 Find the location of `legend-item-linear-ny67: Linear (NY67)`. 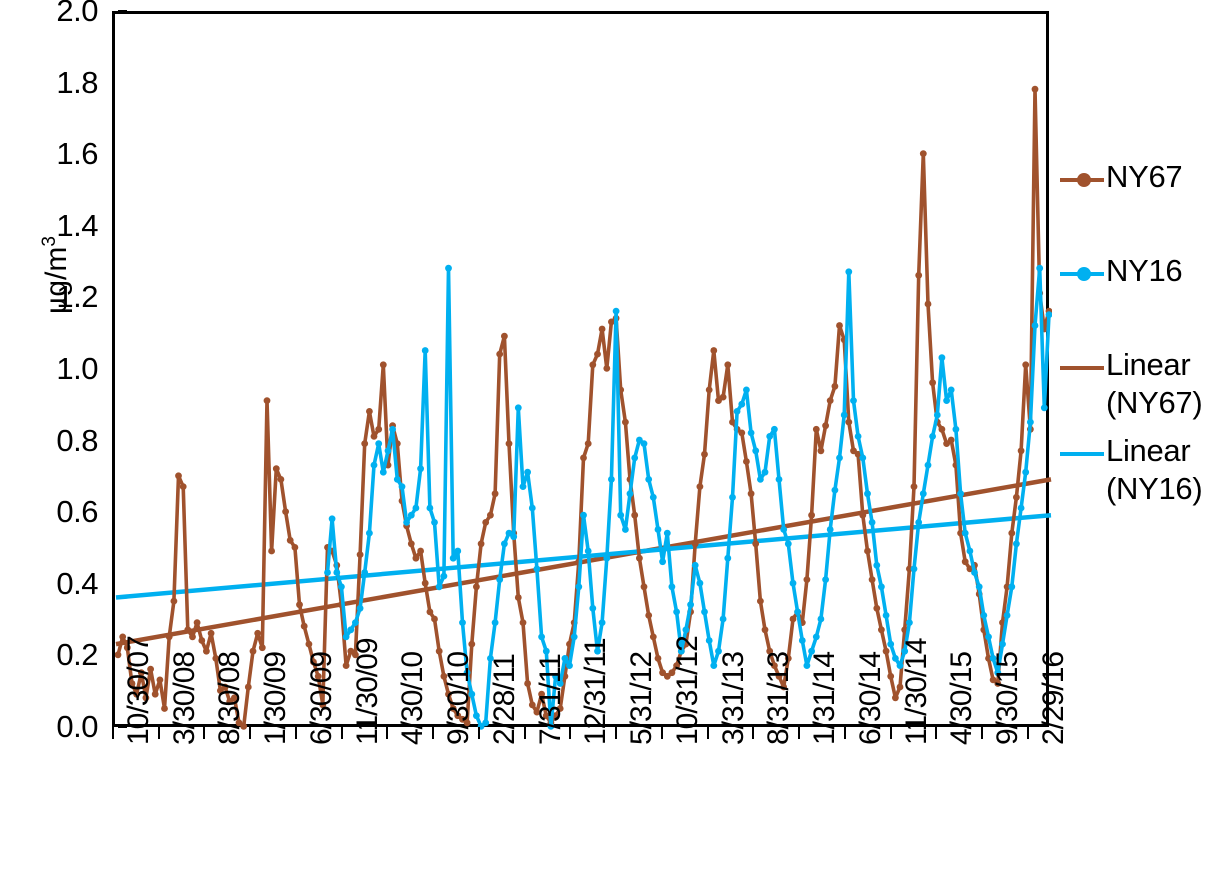

legend-item-linear-ny67: Linear (NY67) is located at coordinates (1136, 384).